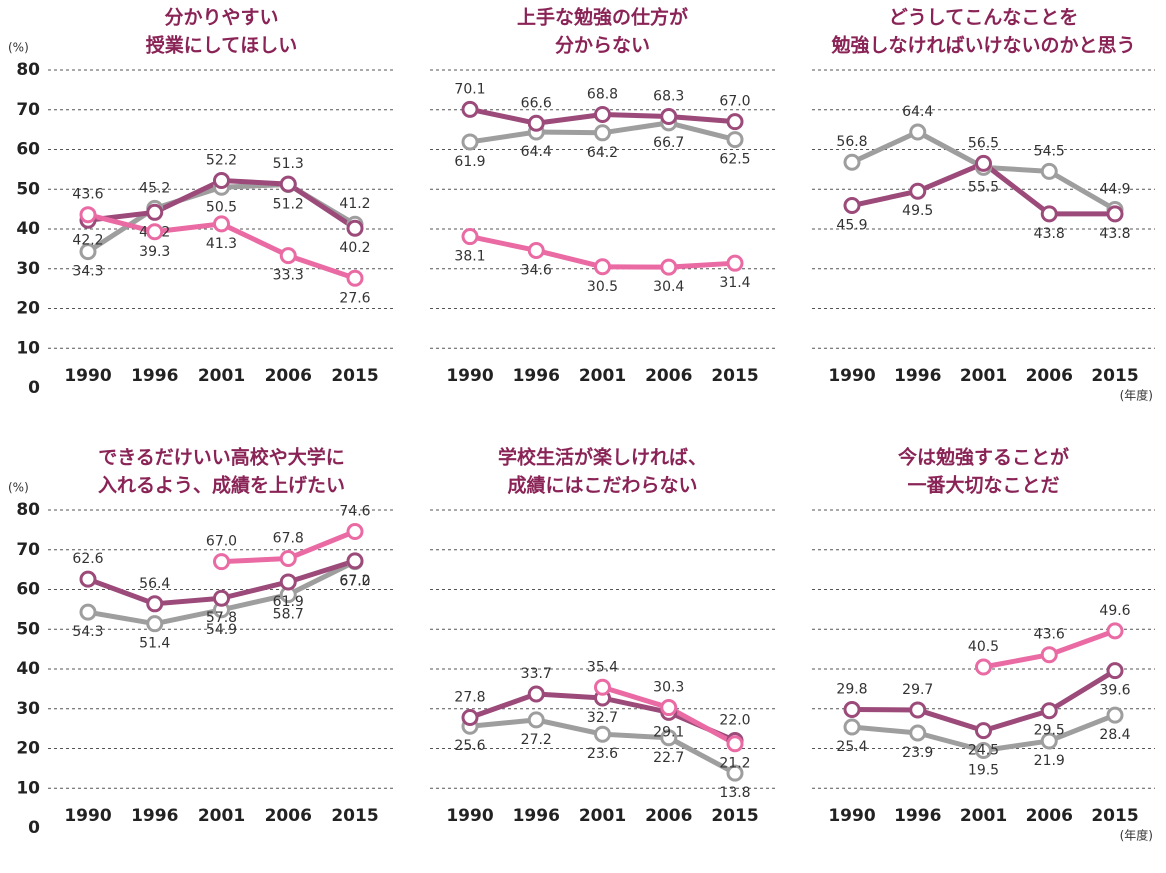 This screenshot has height=873, width=1166. I want to click on data-label: 52.2, so click(221, 161).